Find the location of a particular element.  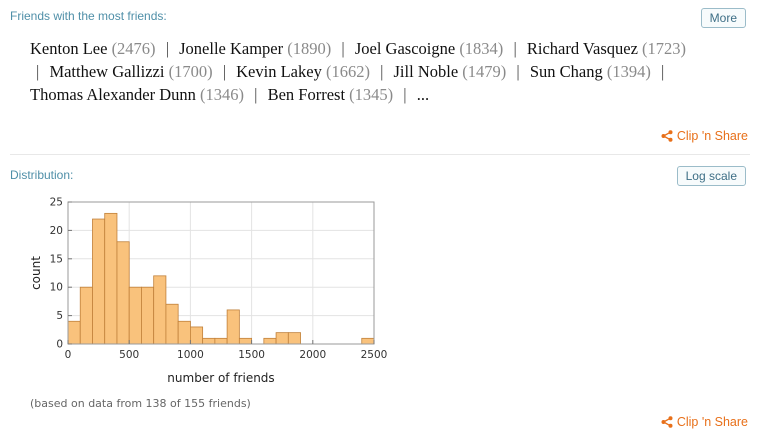

friend-item: Jill Noble (1479) is located at coordinates (450, 71).